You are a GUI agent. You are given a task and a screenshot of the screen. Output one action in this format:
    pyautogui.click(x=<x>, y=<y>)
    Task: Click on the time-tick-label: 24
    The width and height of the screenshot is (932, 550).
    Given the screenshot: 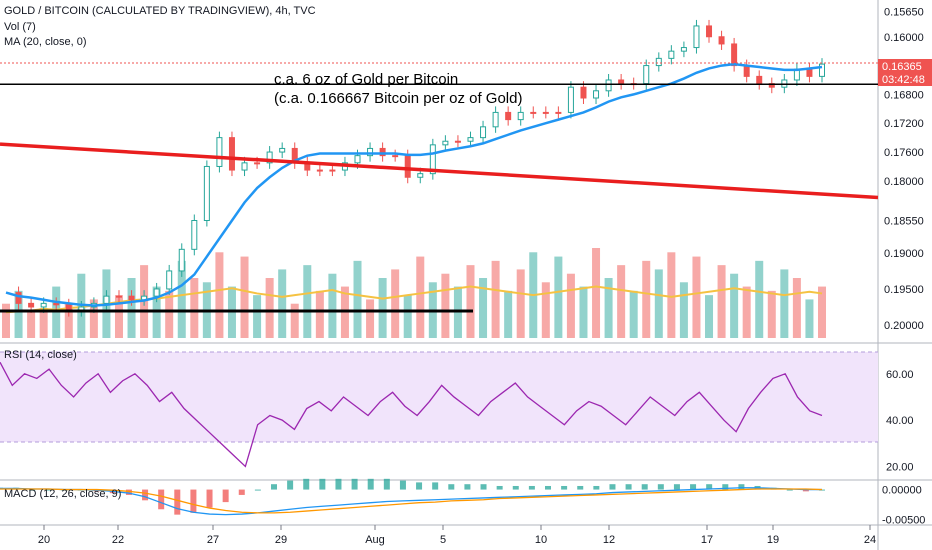 What is the action you would take?
    pyautogui.click(x=870, y=540)
    